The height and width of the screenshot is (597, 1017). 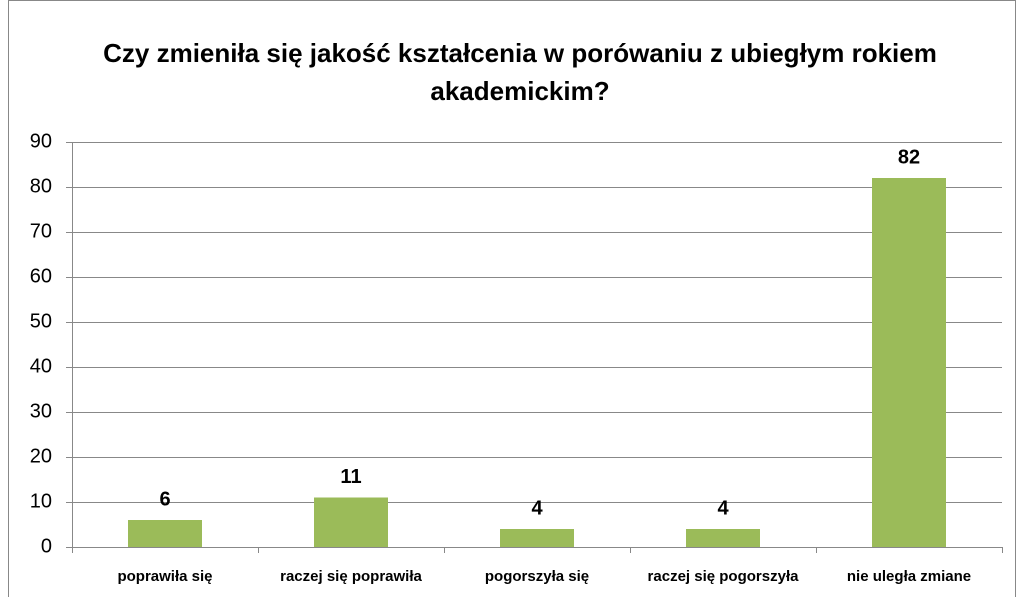 I want to click on x-tick-label: raczej się poprawiła, so click(x=351, y=576).